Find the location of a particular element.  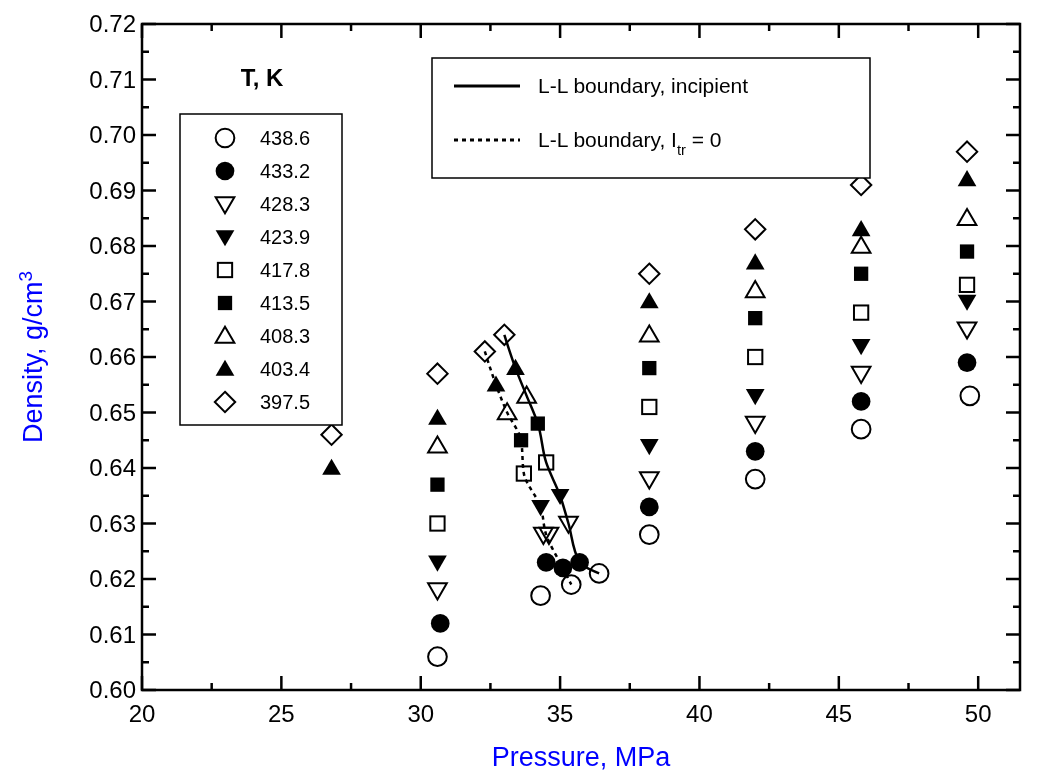

legend-label: 417.8 is located at coordinates (285, 270).